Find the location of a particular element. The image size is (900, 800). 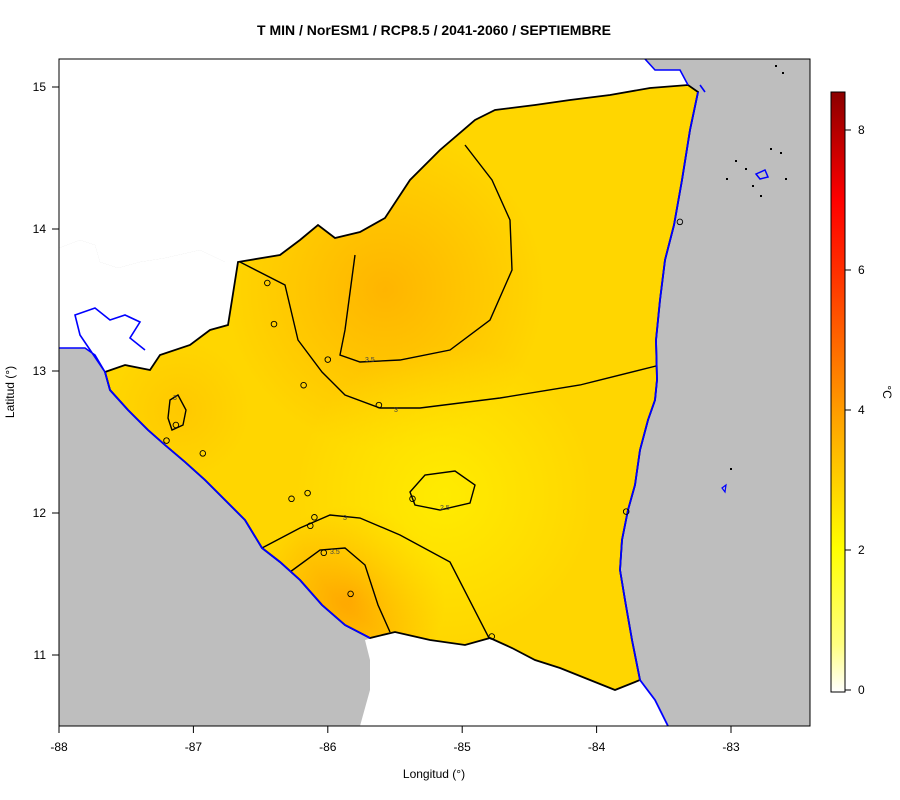

color-bar-unit: °C is located at coordinates (887, 392).